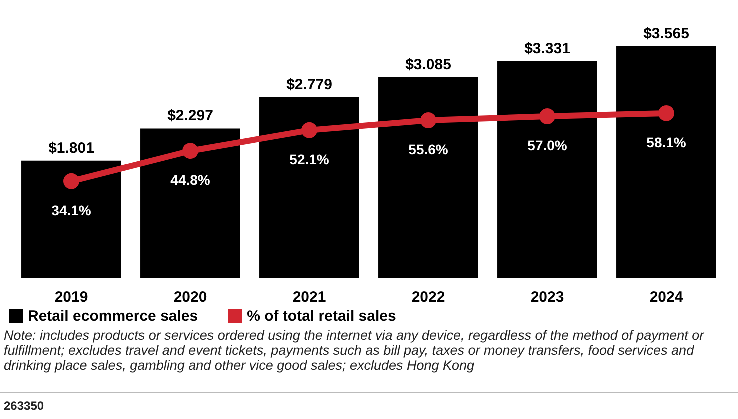 This screenshot has width=738, height=419. I want to click on text: 263350, so click(24, 406).